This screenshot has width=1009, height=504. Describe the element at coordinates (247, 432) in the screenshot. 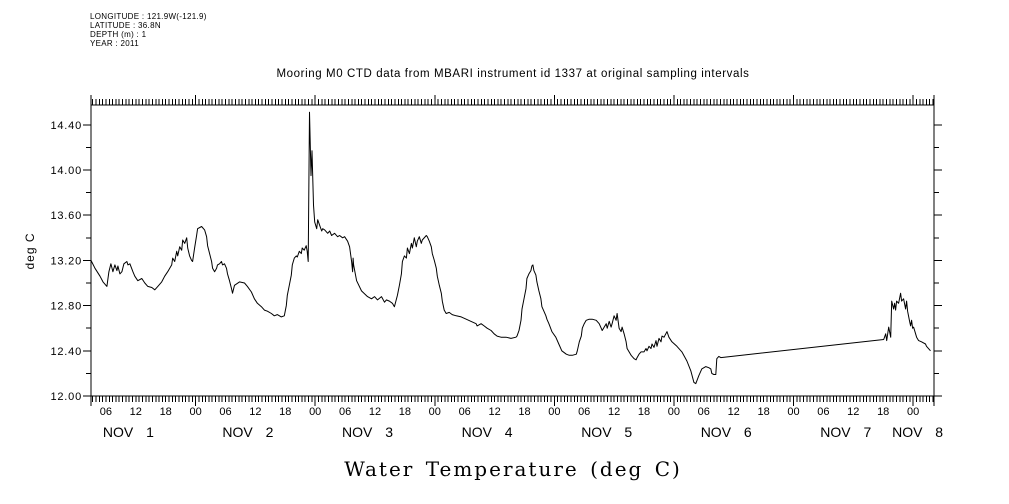

I see `day-label: NOV 2` at that location.